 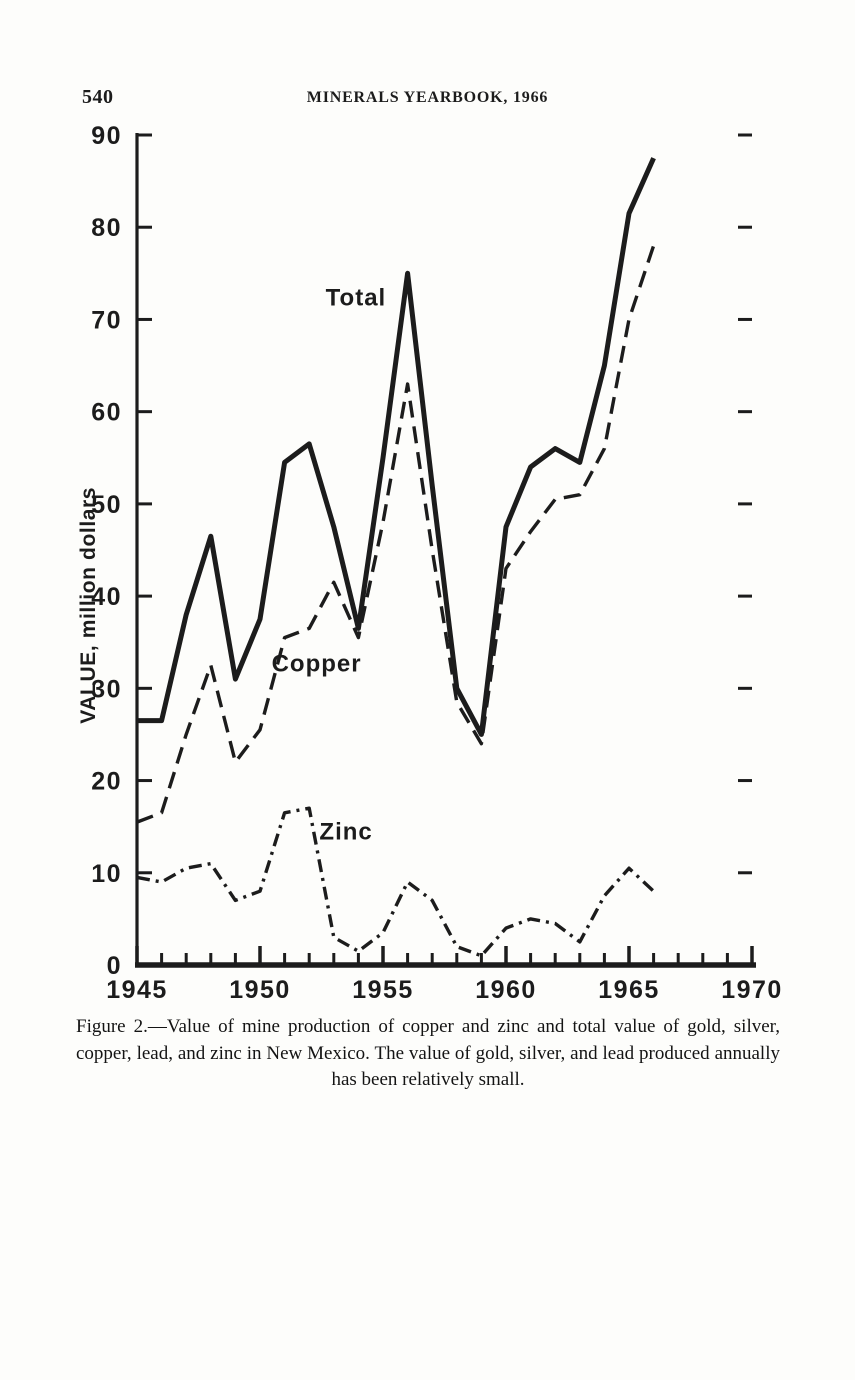 I want to click on series-line-zinc, so click(x=395, y=882).